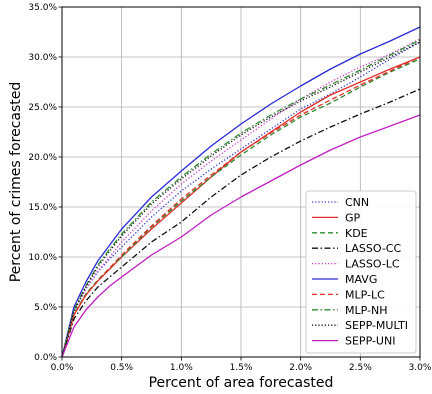  I want to click on x-tick-label: 2.5%, so click(360, 368).